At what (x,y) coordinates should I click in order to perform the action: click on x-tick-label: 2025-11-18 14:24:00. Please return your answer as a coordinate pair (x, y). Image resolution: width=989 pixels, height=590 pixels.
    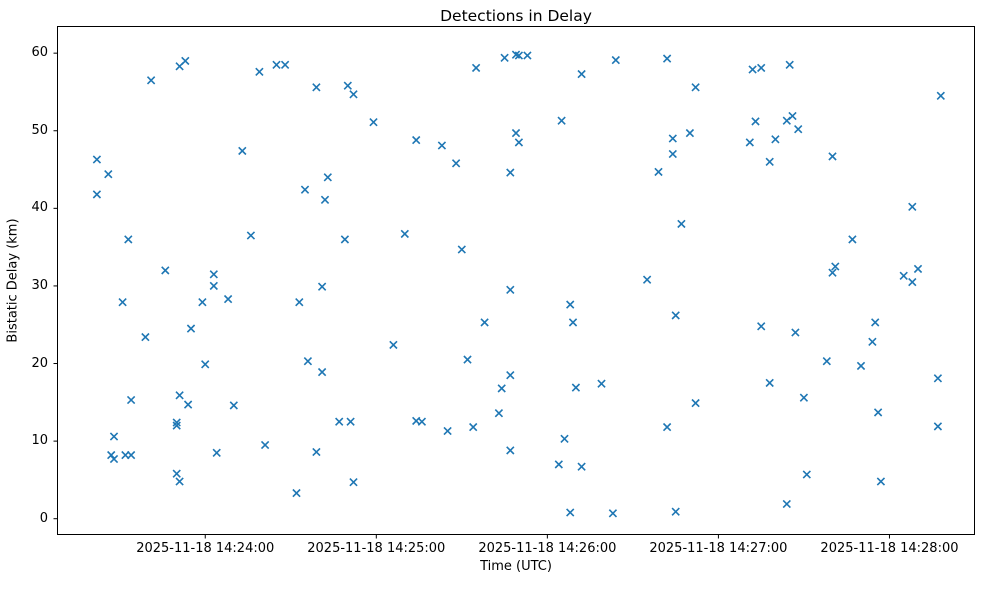
    Looking at the image, I should click on (205, 548).